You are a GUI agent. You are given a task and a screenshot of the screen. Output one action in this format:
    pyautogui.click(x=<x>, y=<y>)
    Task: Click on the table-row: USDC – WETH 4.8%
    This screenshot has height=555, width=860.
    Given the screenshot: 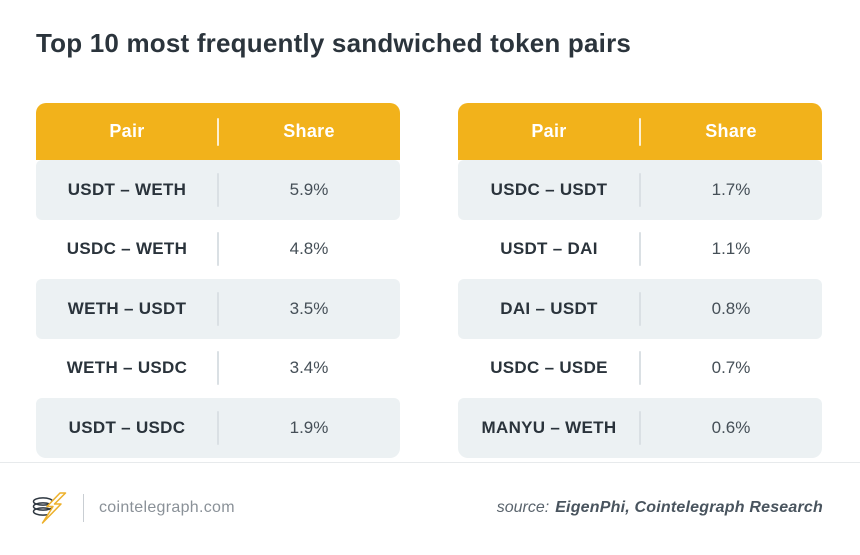 What is the action you would take?
    pyautogui.click(x=218, y=249)
    